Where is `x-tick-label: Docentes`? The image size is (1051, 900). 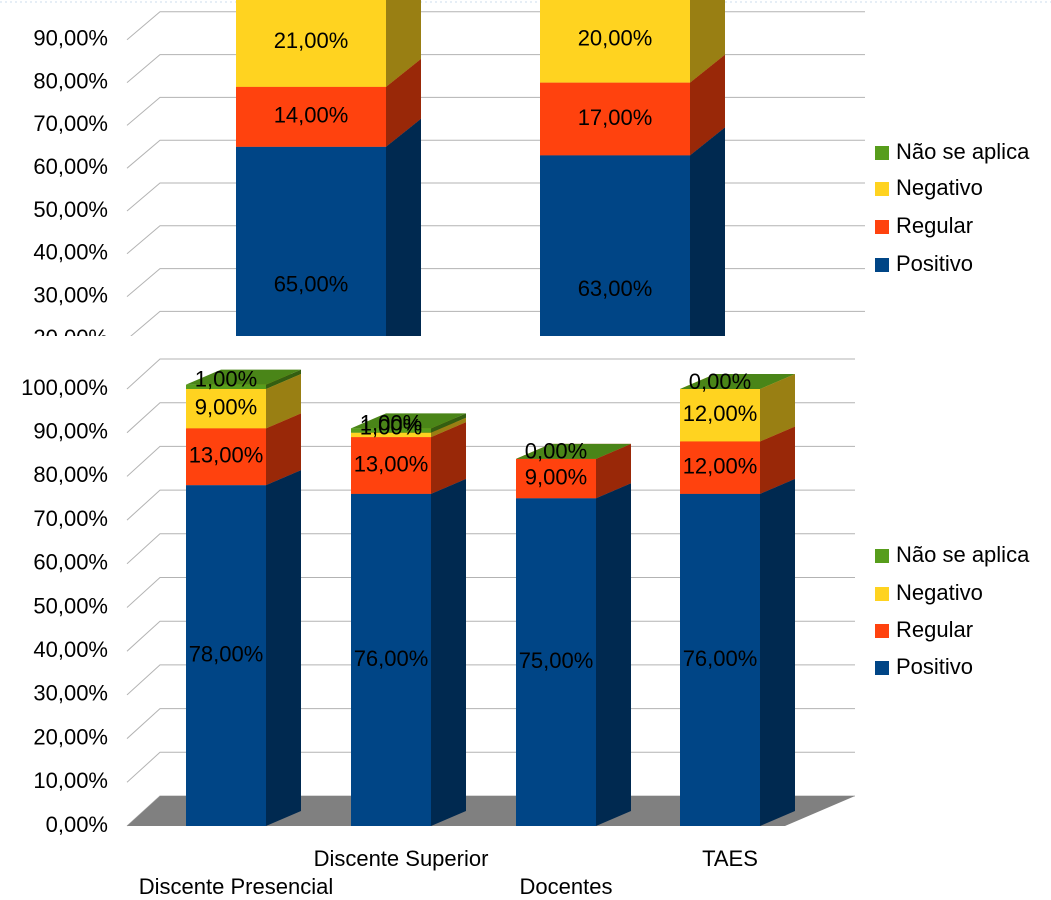
x-tick-label: Docentes is located at coordinates (566, 886).